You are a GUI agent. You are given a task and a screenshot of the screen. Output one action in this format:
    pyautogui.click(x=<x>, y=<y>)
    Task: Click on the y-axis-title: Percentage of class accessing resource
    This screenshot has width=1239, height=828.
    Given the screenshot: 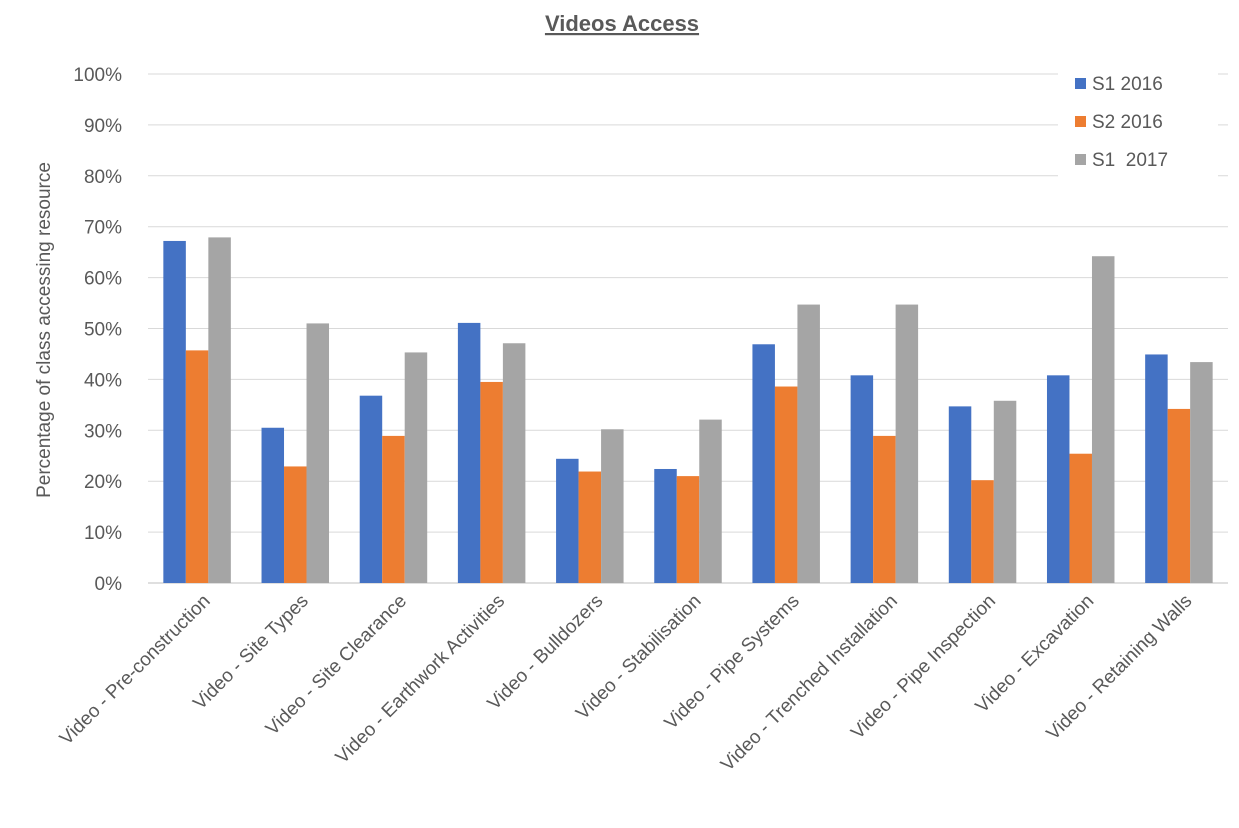 What is the action you would take?
    pyautogui.click(x=44, y=330)
    